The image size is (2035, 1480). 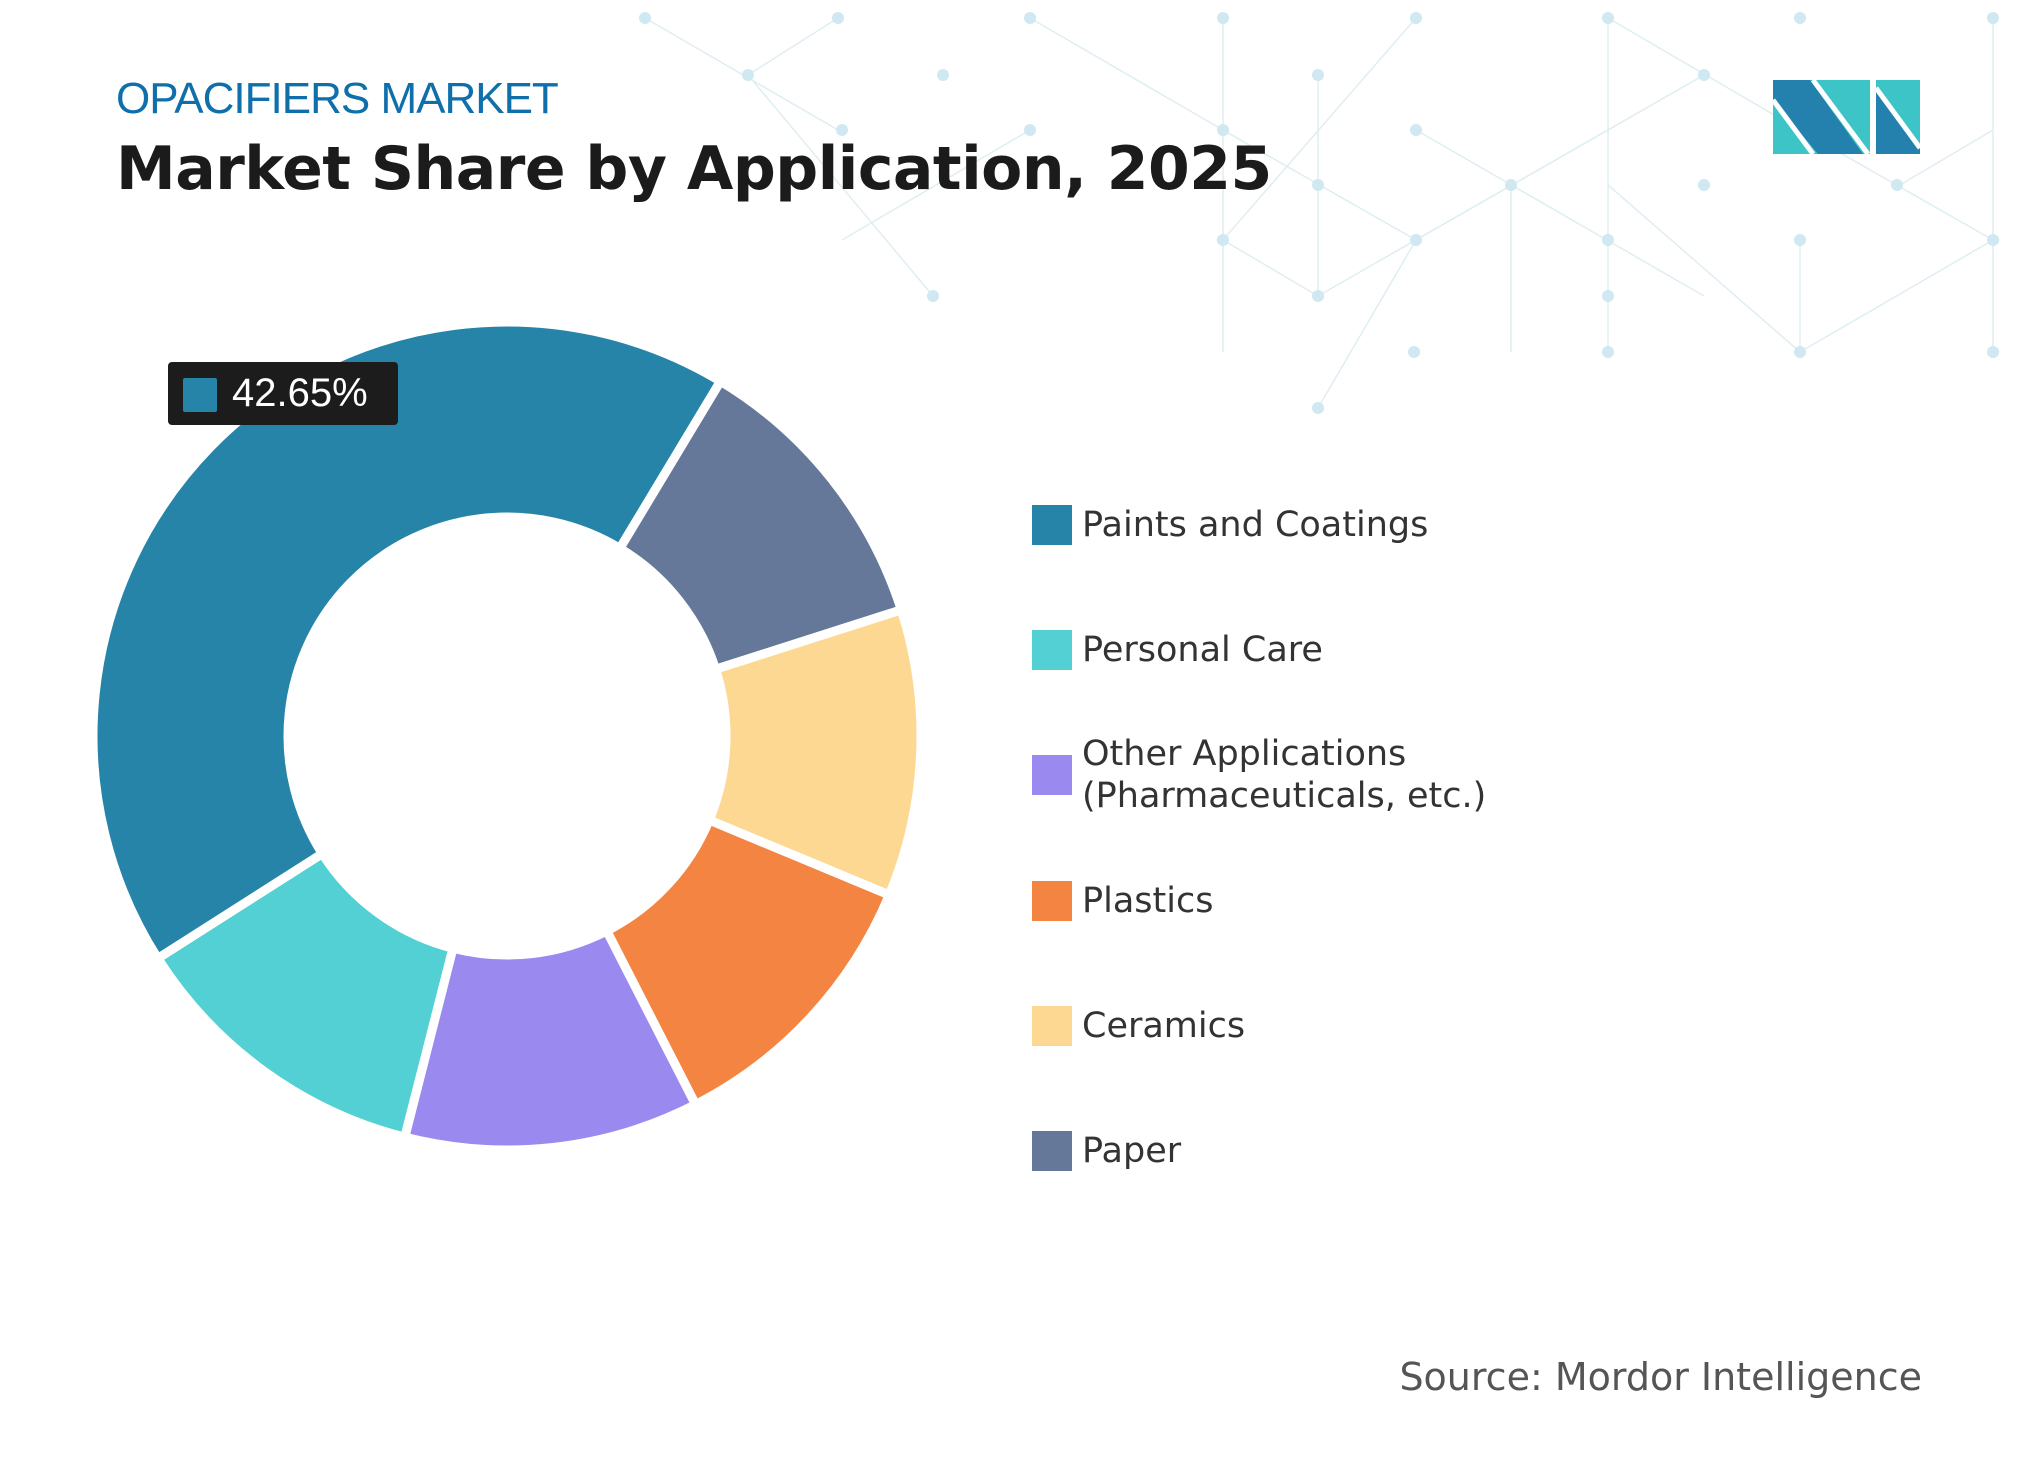 I want to click on legend-label: Paper, so click(x=1132, y=1151).